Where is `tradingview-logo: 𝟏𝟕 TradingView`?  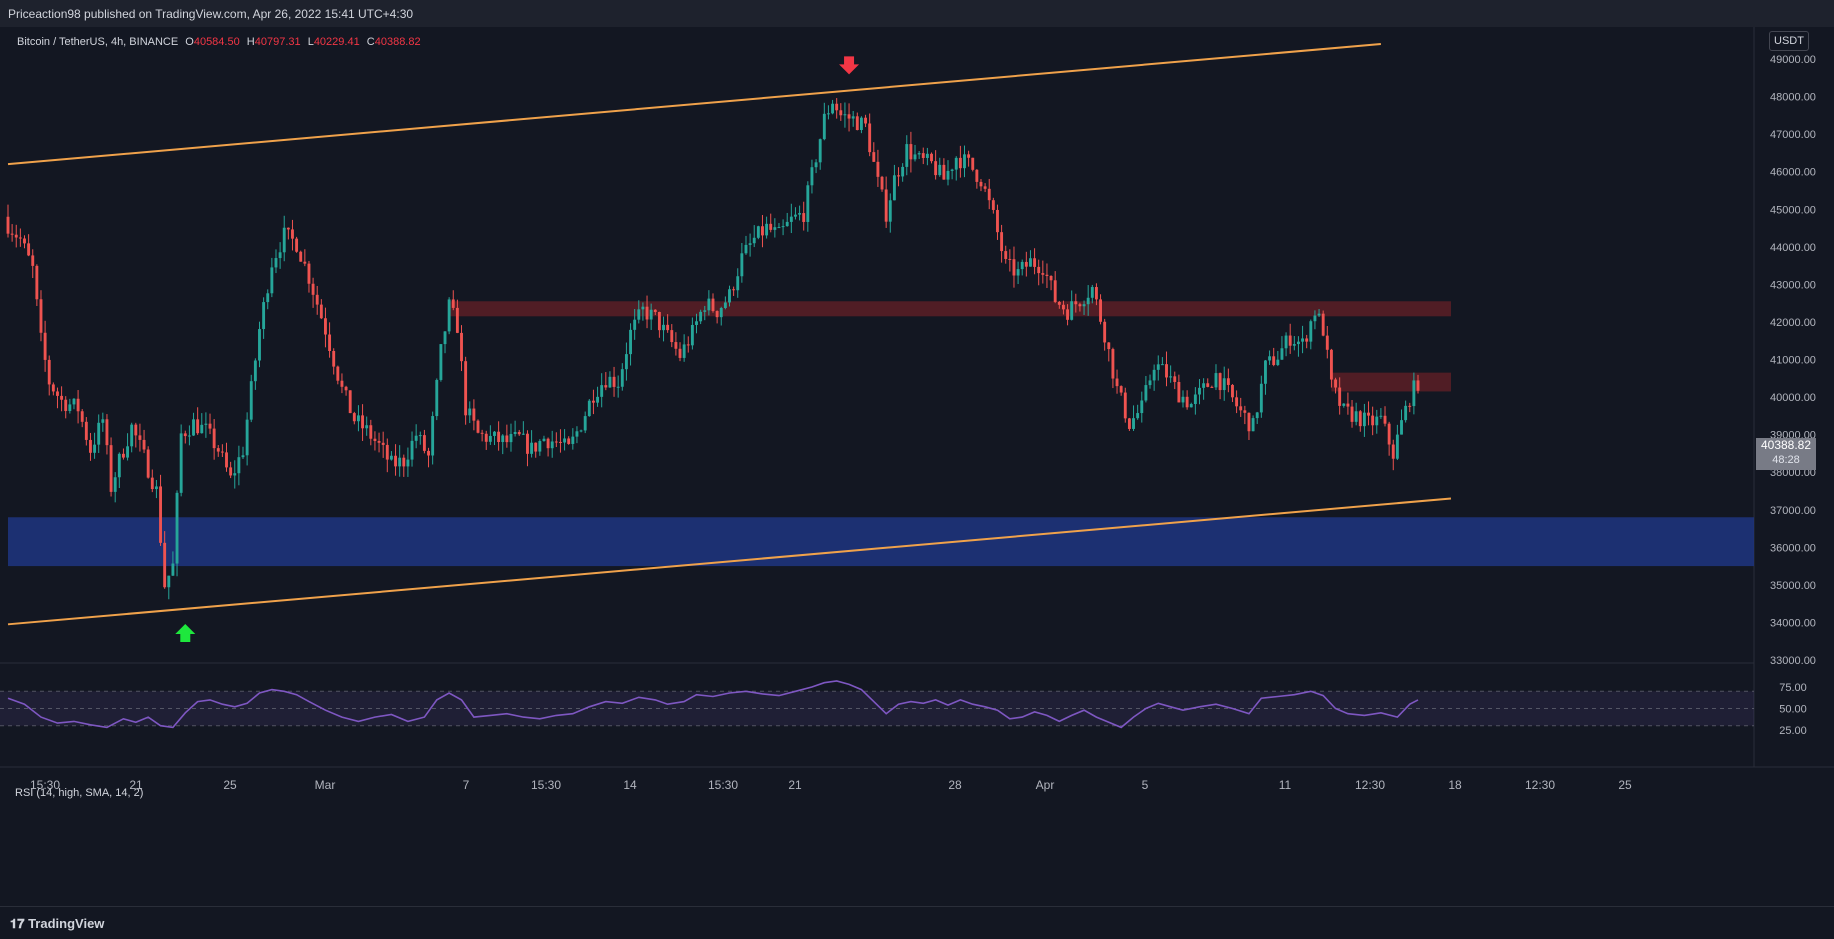 tradingview-logo: 𝟏𝟕 TradingView is located at coordinates (57, 924).